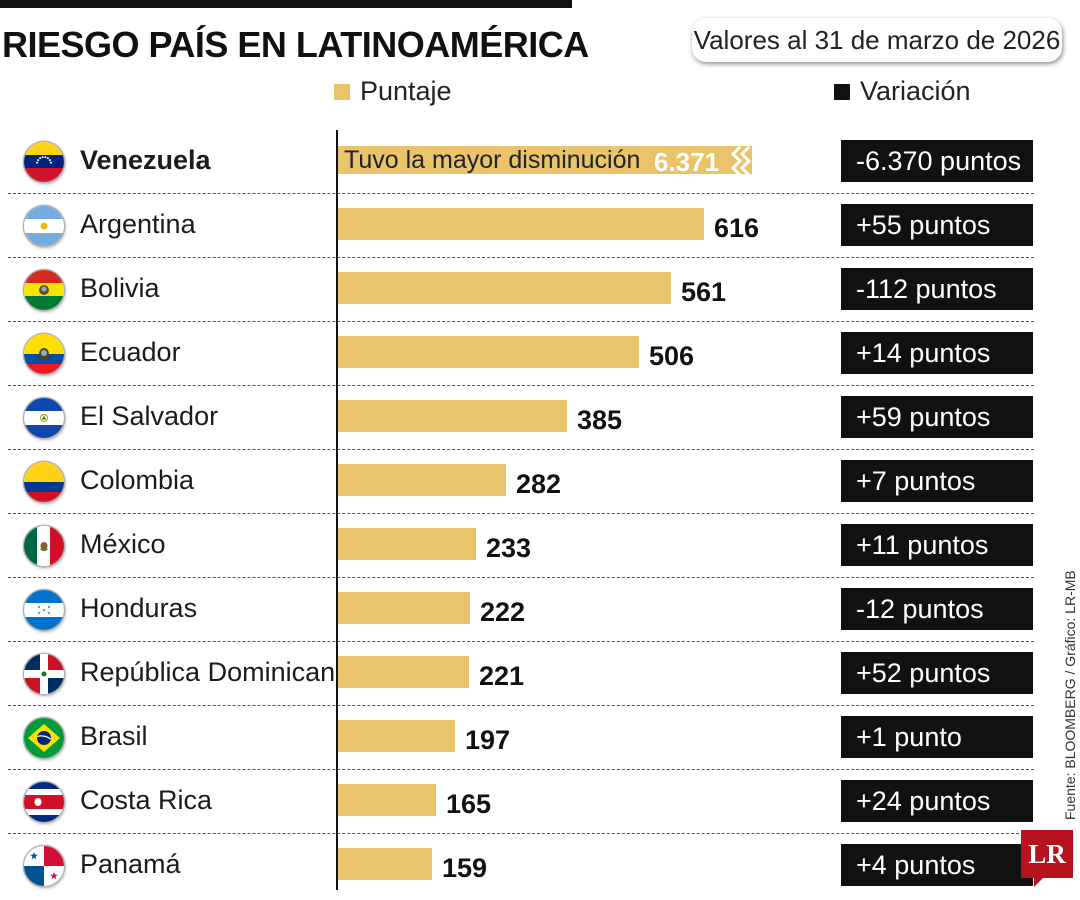 This screenshot has height=900, width=1080. What do you see at coordinates (937, 609) in the screenshot?
I see `variation-badge: -12 puntos` at bounding box center [937, 609].